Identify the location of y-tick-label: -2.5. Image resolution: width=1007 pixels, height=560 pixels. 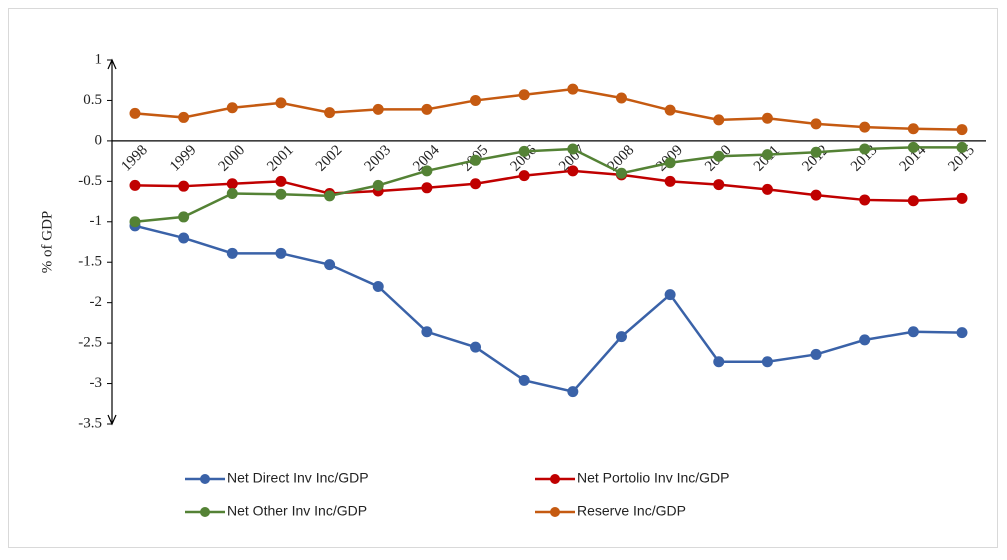
(90, 343).